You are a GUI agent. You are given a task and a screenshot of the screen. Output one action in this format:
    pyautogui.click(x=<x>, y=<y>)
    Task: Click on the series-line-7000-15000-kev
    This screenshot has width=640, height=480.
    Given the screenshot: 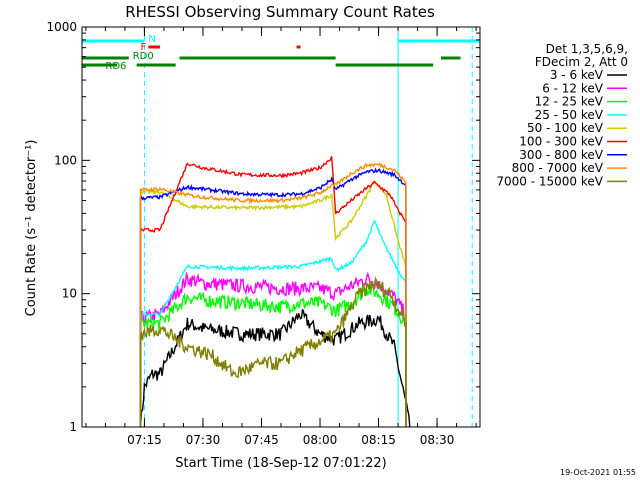 What is the action you would take?
    pyautogui.click(x=273, y=351)
    